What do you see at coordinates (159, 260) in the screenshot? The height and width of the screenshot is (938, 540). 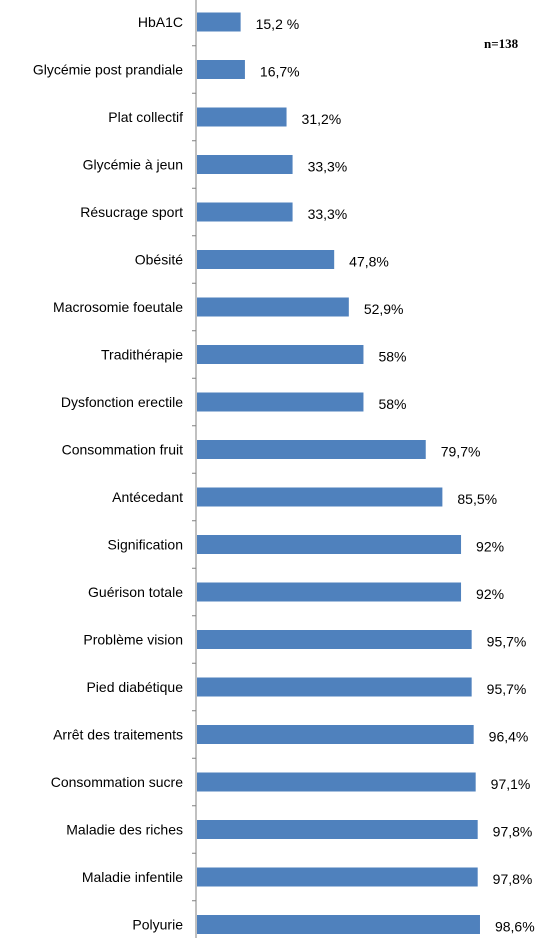 I see `category-label: Obésité` at bounding box center [159, 260].